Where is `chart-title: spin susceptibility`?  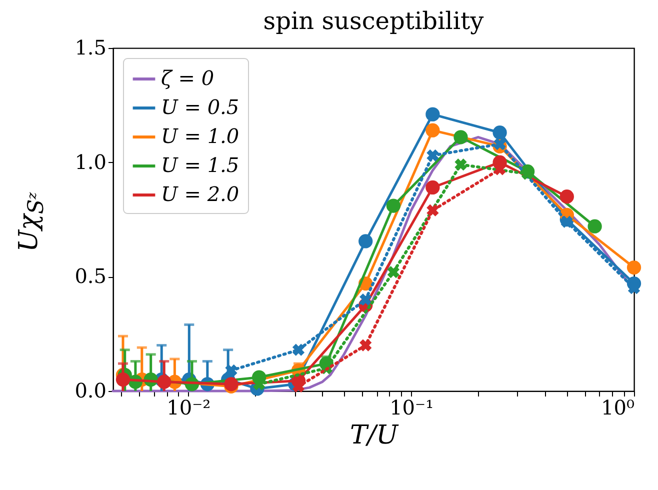
chart-title: spin susceptibility is located at coordinates (373, 21).